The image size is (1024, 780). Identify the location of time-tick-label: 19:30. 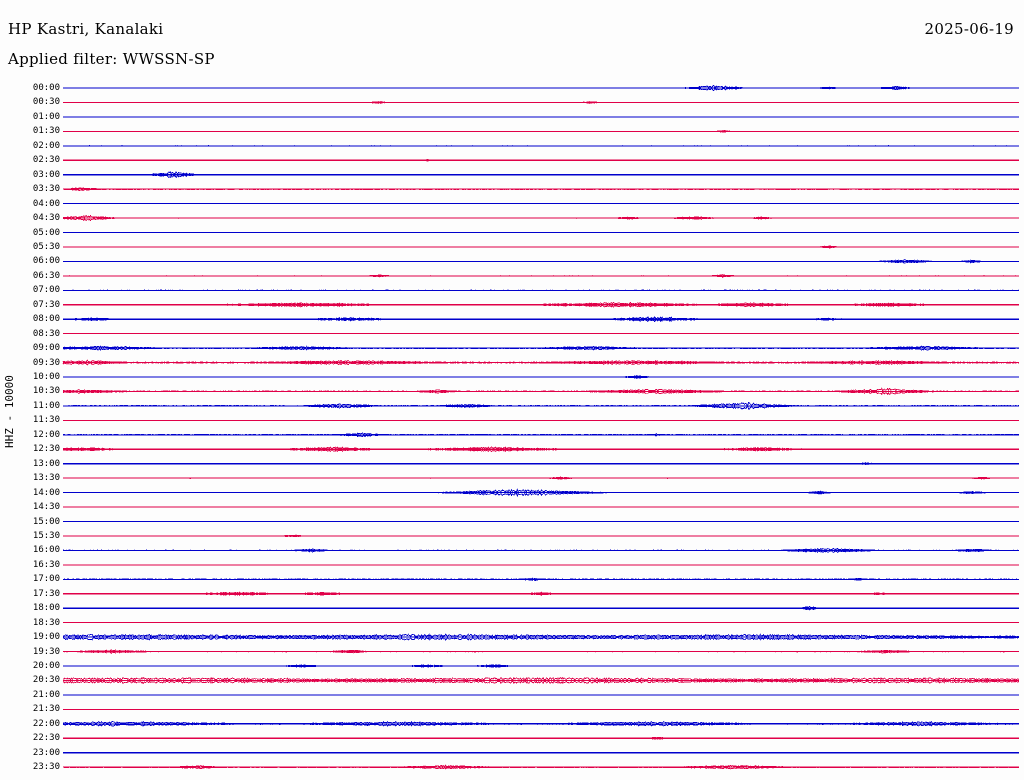
(46, 651).